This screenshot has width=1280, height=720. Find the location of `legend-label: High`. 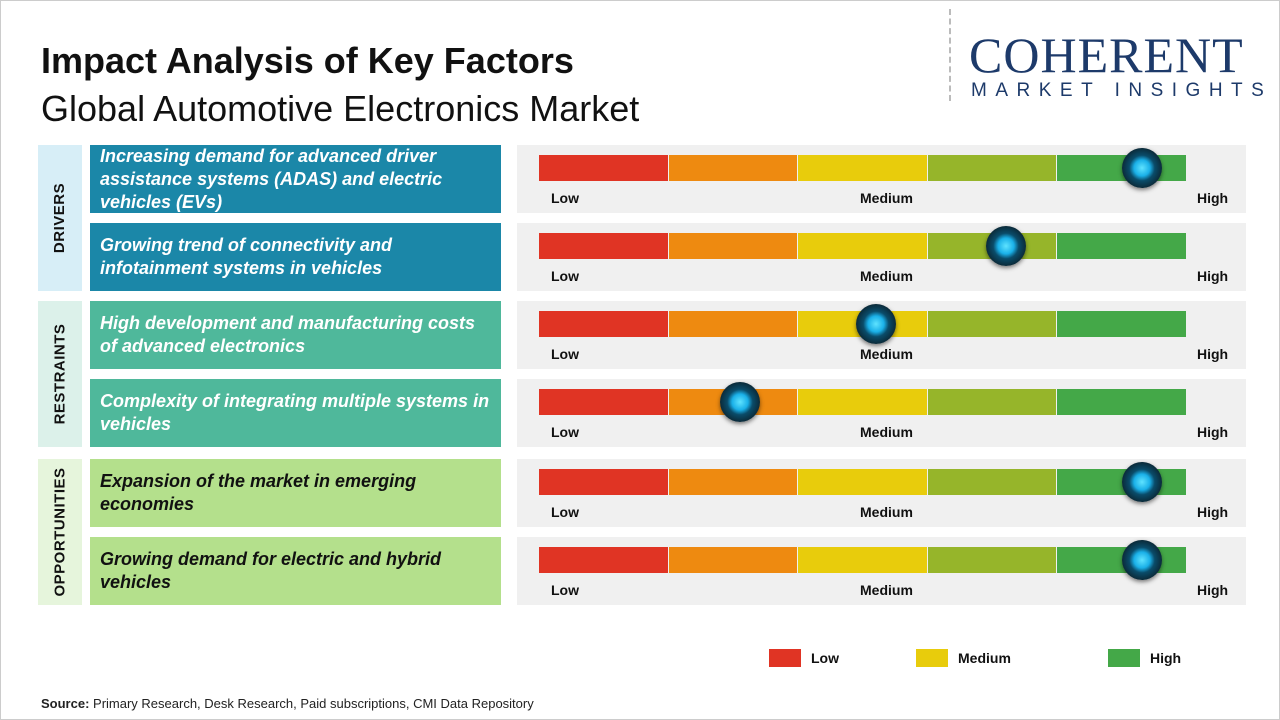

legend-label: High is located at coordinates (1166, 658).